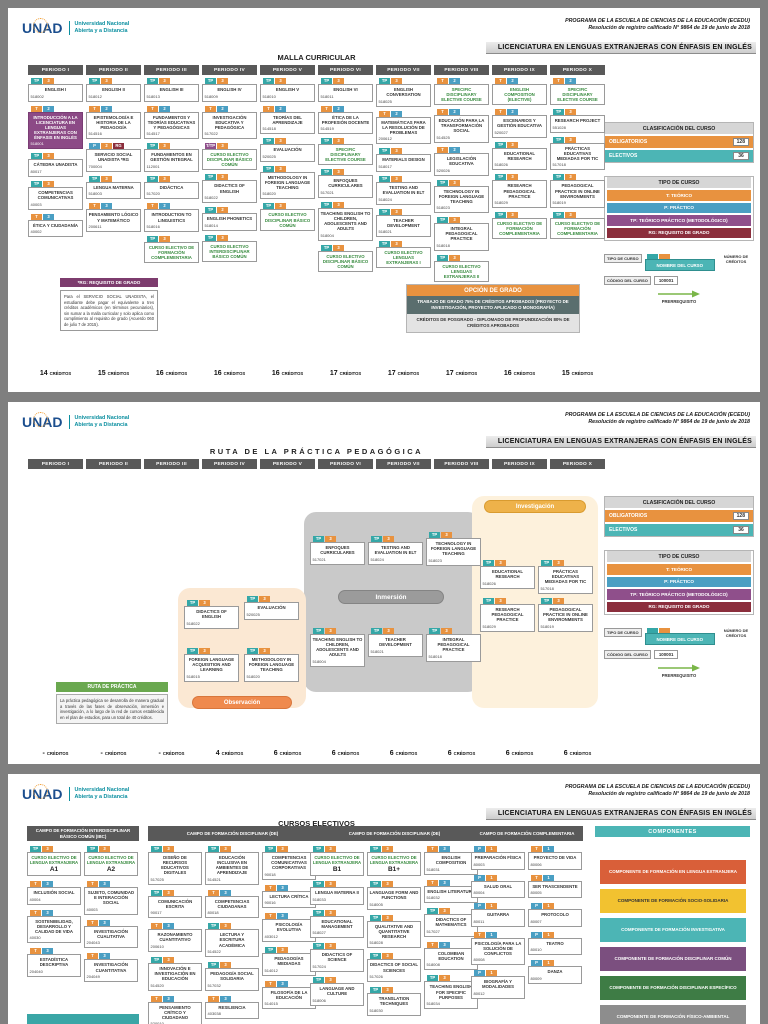 The image size is (768, 1024). Describe the element at coordinates (498, 886) in the screenshot. I see `course-name: SALUD ORAL` at that location.